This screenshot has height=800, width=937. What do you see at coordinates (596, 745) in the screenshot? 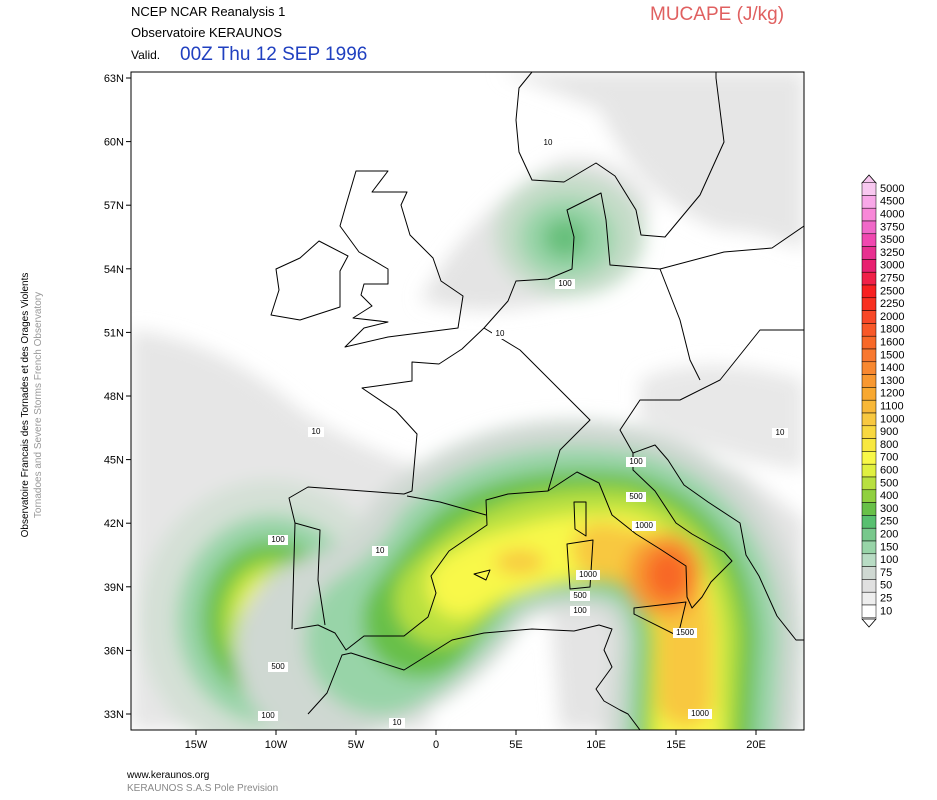
I see `lon-tick-label: 10E` at bounding box center [596, 745].